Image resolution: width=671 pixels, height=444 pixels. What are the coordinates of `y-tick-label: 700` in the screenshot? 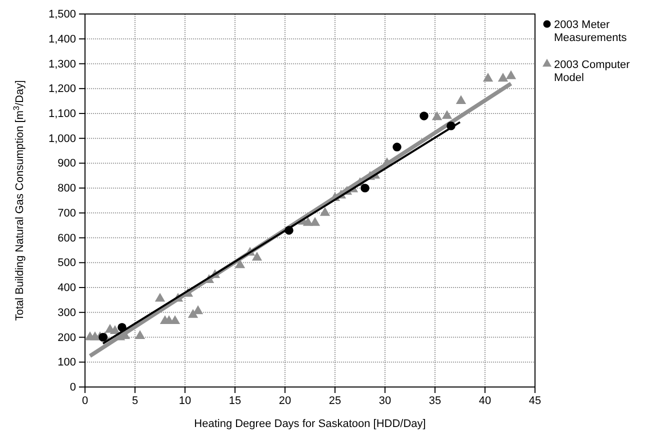 It's located at (67, 213).